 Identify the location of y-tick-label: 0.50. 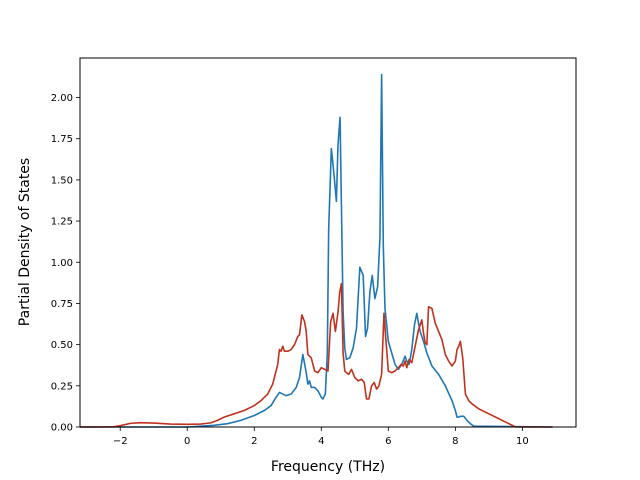
(62, 345).